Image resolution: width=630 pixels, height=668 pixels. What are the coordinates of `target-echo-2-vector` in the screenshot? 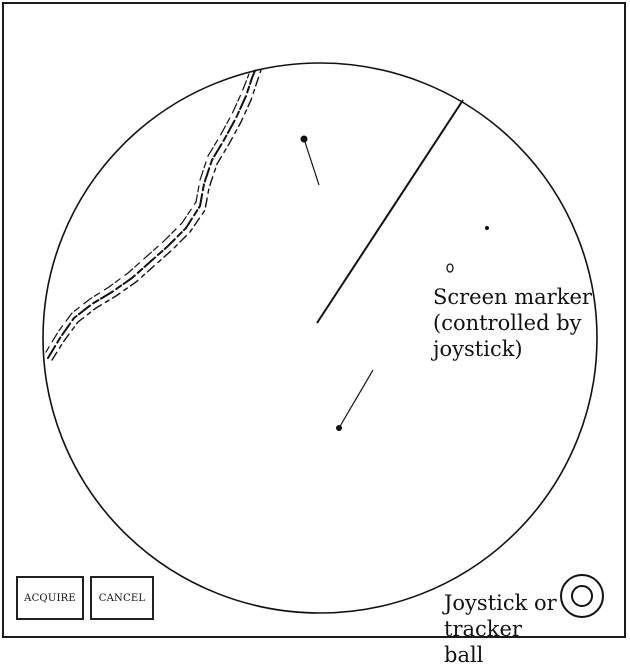 It's located at (356, 399).